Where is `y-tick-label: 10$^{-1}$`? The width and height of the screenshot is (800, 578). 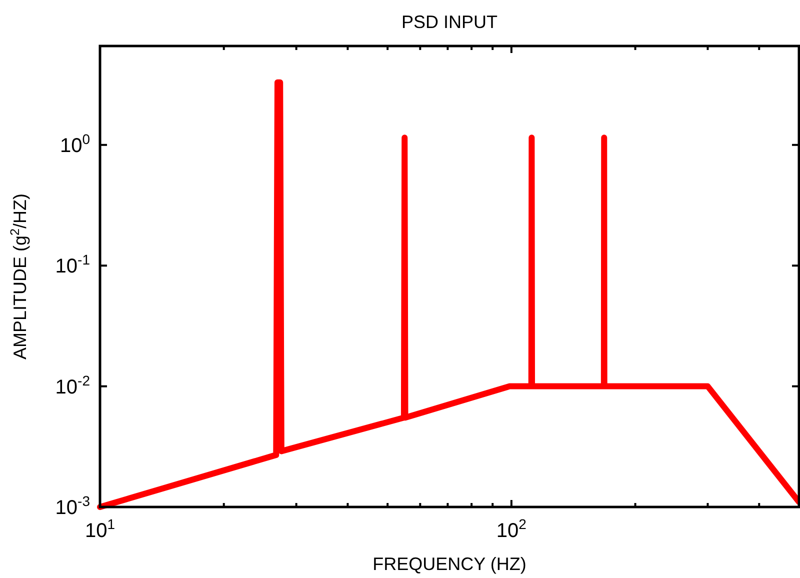 y-tick-label: 10$^{-1}$ is located at coordinates (72, 265).